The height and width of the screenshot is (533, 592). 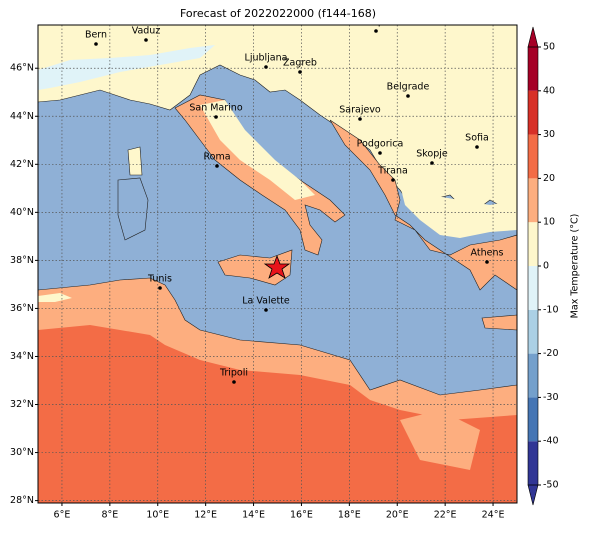 I want to click on y-tick-label: 34°N, so click(x=22, y=356).